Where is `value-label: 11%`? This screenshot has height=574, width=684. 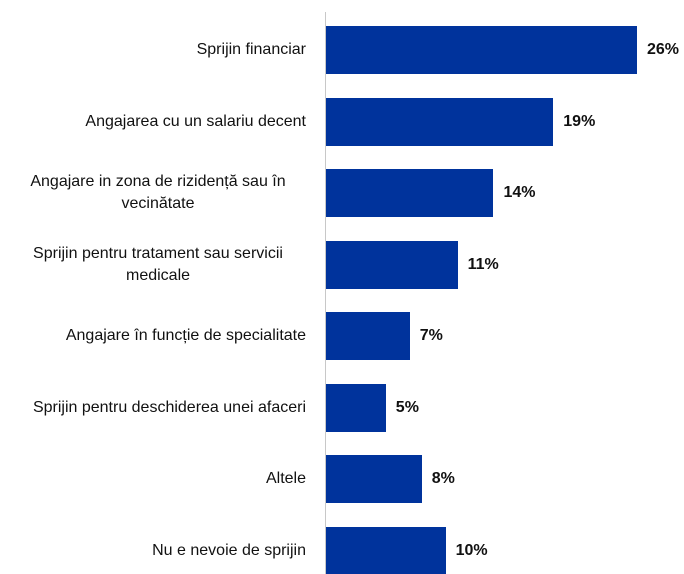
value-label: 11% is located at coordinates (483, 264).